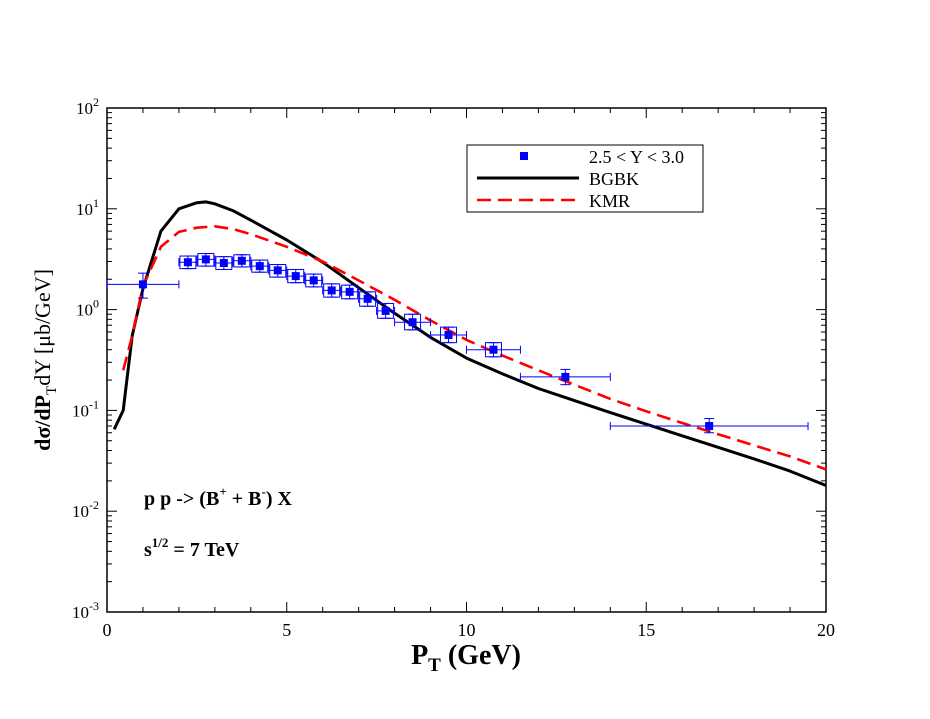 The height and width of the screenshot is (719, 930). I want to click on y-tick-label-exp: 0, so click(96, 304).